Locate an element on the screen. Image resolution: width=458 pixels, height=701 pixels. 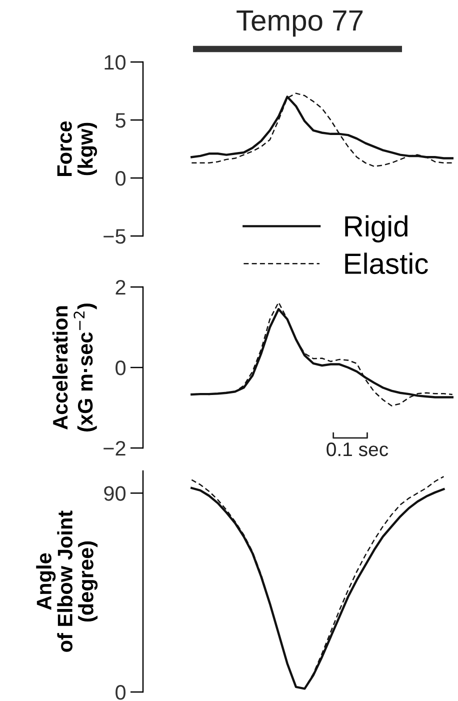
y-tick-label: 10 is located at coordinates (115, 62).